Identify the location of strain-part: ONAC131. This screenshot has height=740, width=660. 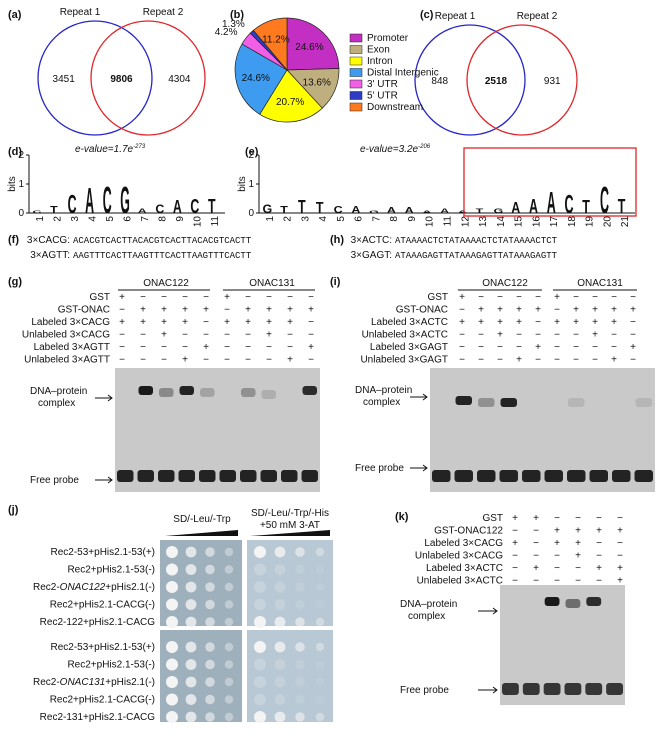
(83, 682).